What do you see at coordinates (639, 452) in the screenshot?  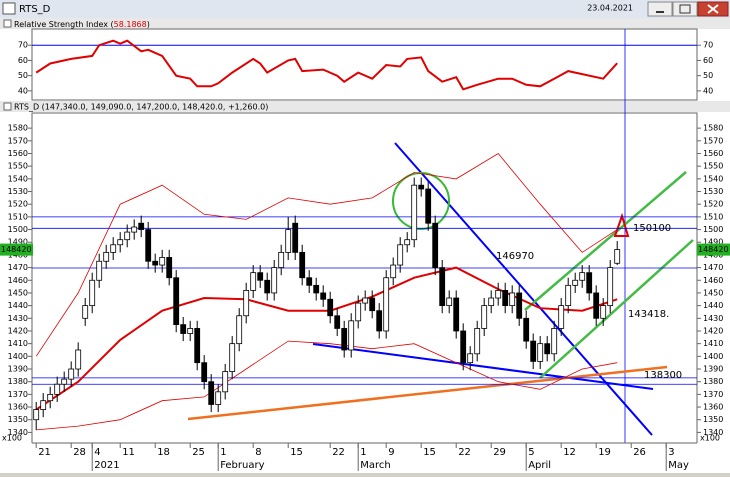 I see `x-tick-label: 26` at bounding box center [639, 452].